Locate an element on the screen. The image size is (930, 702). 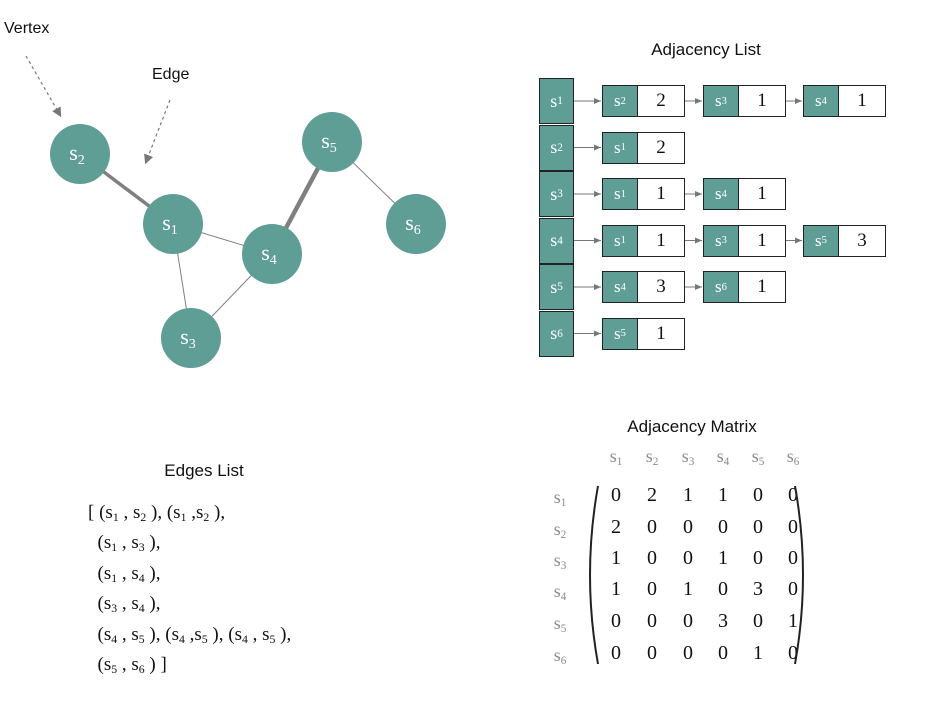
graph-vertex-s3: s3 is located at coordinates (191, 338).